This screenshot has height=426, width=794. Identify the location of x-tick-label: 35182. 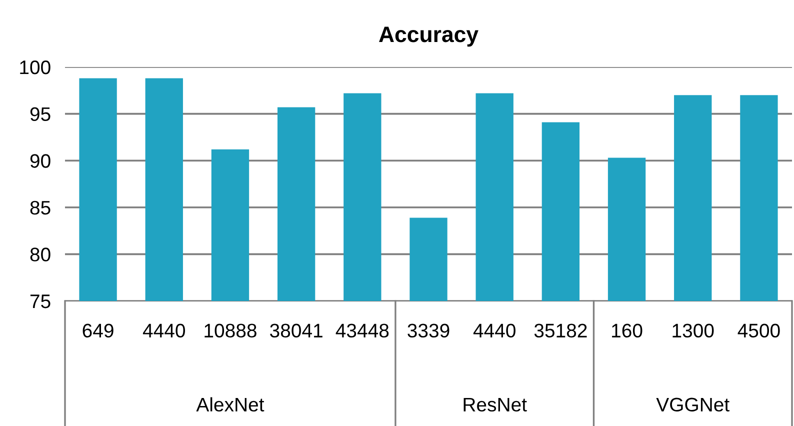
(560, 331).